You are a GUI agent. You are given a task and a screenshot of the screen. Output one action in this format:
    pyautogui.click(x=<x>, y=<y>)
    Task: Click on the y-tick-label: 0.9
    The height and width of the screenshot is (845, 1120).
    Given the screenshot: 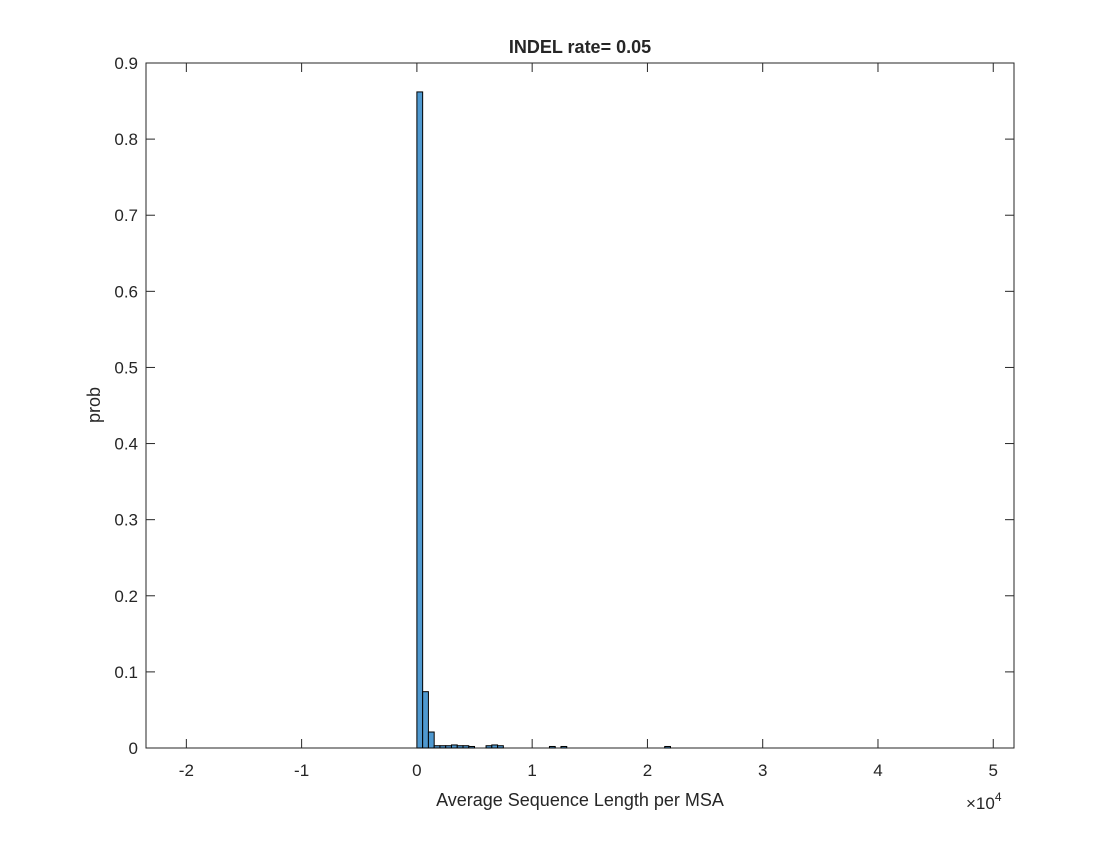 What is the action you would take?
    pyautogui.click(x=126, y=63)
    